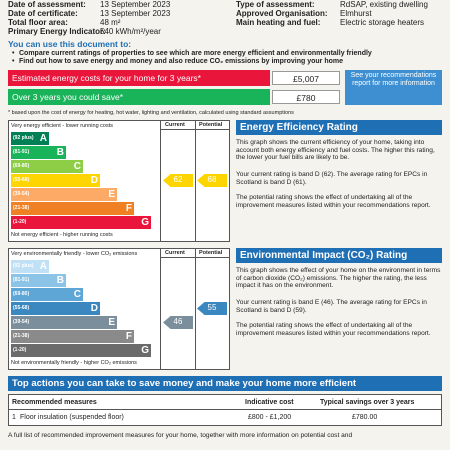 Image resolution: width=450 pixels, height=450 pixels. What do you see at coordinates (339, 255) in the screenshot?
I see `section-title: Environmental Impact (CO₂) Rating` at bounding box center [339, 255].